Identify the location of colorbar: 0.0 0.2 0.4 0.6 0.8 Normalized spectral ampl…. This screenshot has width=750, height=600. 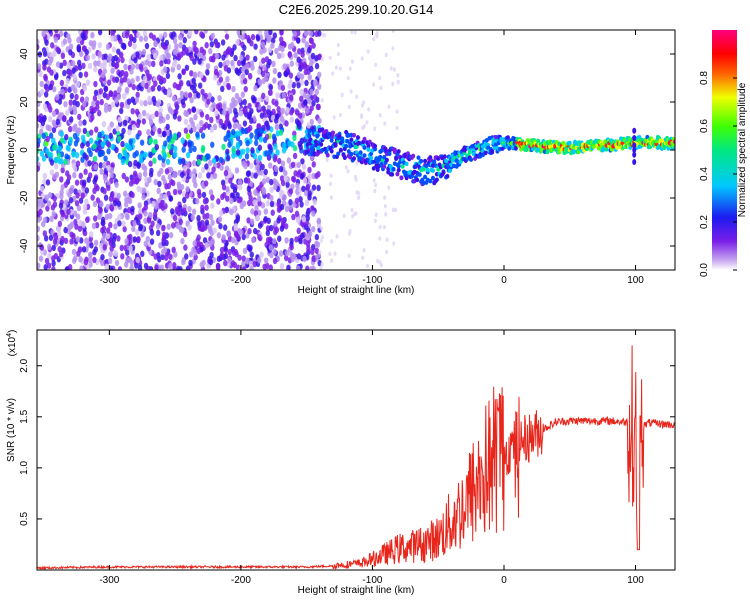
(723, 153).